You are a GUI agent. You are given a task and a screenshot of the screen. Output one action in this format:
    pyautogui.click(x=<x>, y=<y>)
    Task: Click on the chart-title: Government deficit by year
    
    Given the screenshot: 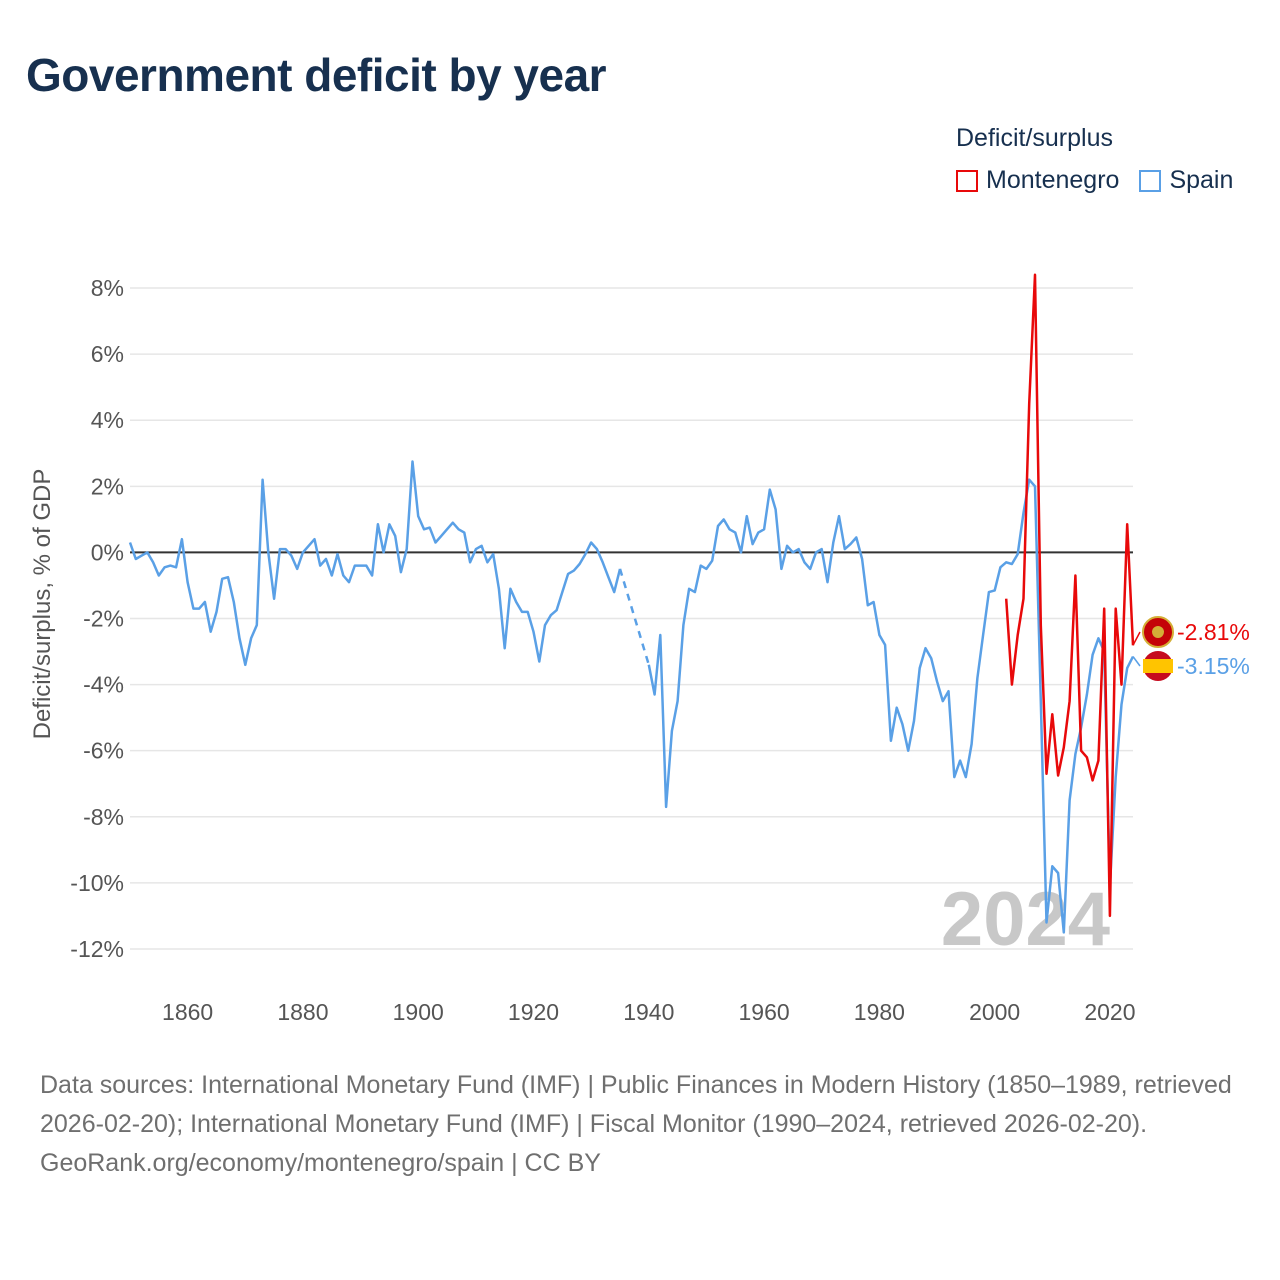 What is the action you would take?
    pyautogui.click(x=316, y=75)
    